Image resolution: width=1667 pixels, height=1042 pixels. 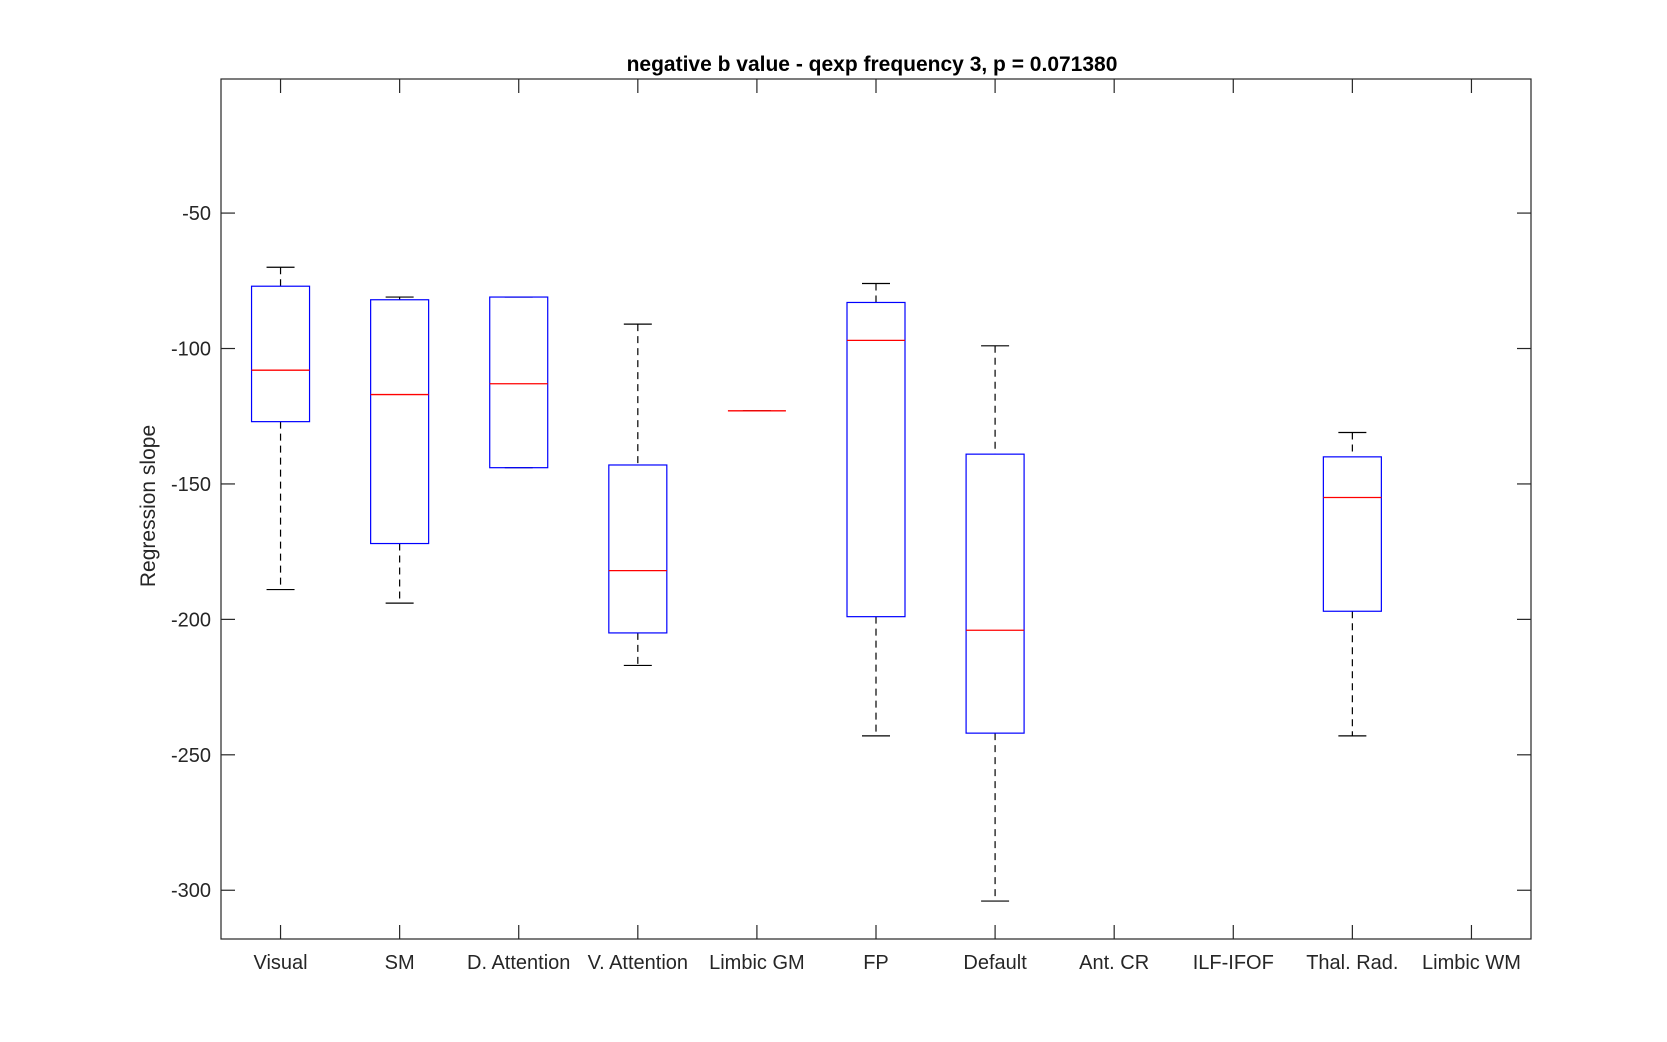 I want to click on x-tick-label: V. Attention, so click(x=638, y=963).